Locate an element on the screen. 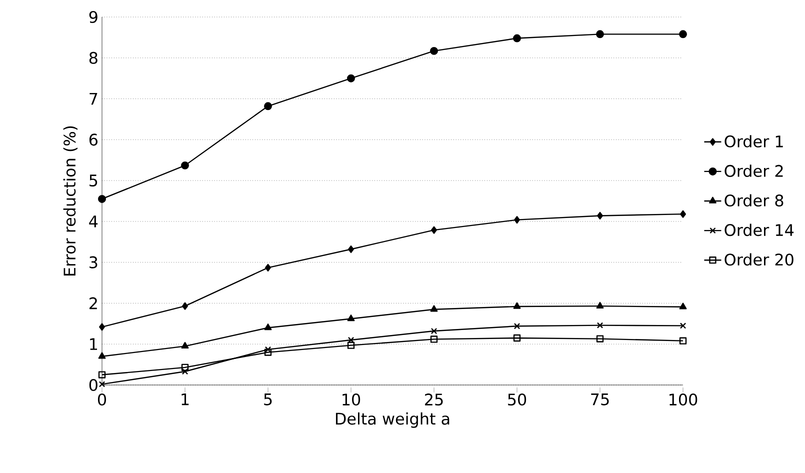 Image resolution: width=805 pixels, height=473 pixels. y-tick-label: 8 is located at coordinates (93, 58).